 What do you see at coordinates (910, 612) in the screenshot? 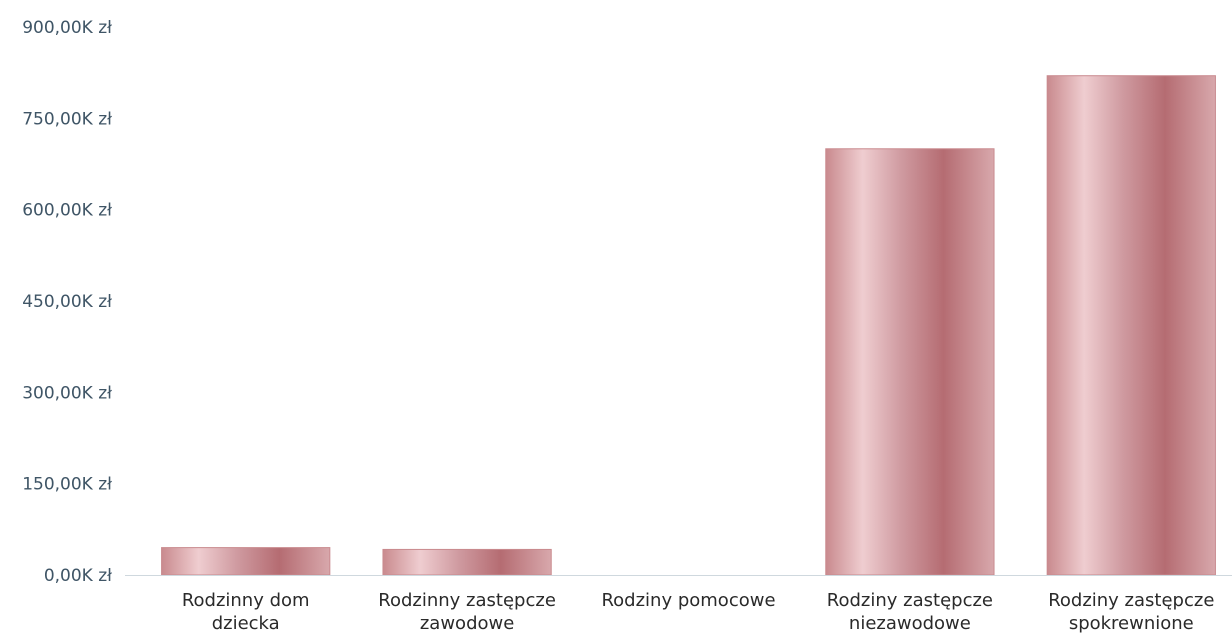
I see `x-category-label: Rodziny zastępcze niezawodowe` at bounding box center [910, 612].